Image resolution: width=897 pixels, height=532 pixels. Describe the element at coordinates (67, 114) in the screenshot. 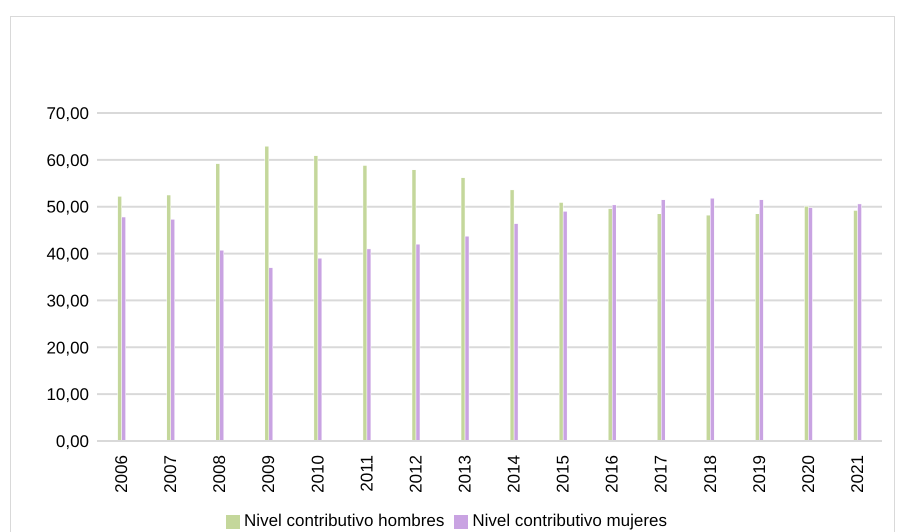

I see `y-tick-label: 70,00` at that location.